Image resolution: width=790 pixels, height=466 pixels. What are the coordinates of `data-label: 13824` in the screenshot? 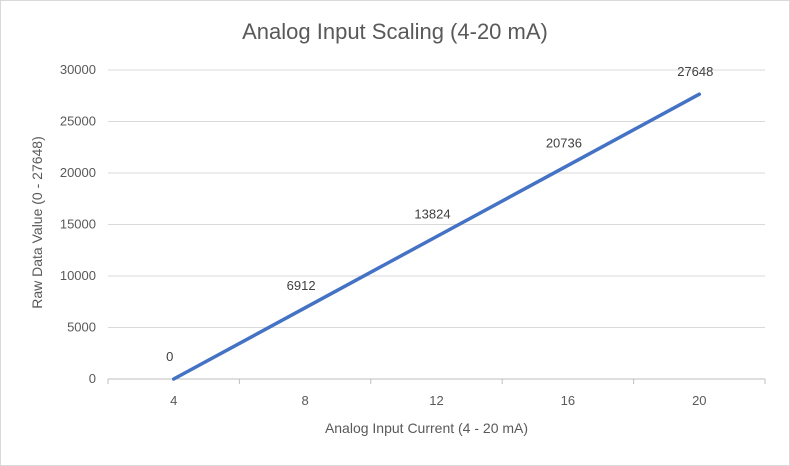 It's located at (432, 214).